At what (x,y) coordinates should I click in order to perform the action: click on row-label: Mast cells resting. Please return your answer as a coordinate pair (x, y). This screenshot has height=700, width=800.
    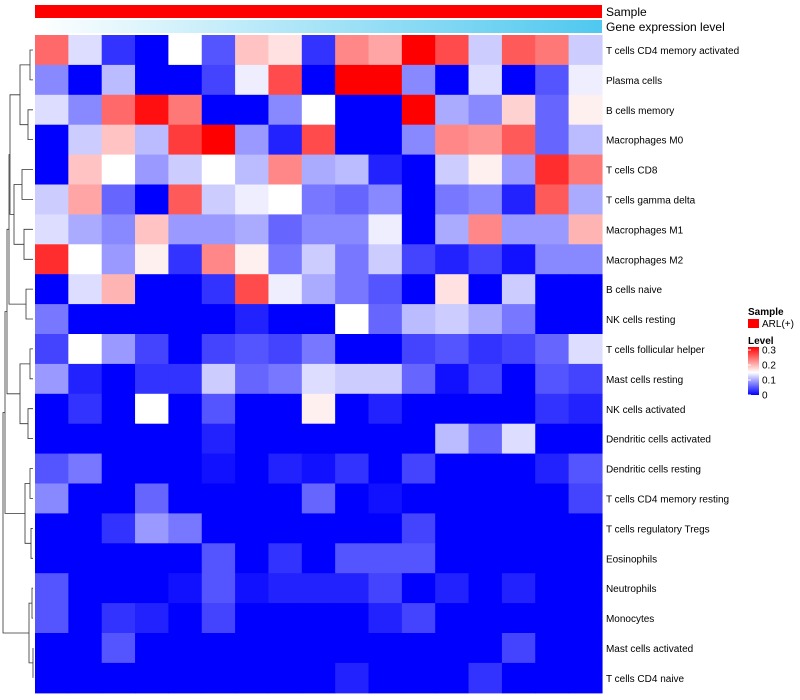
    Looking at the image, I should click on (644, 380).